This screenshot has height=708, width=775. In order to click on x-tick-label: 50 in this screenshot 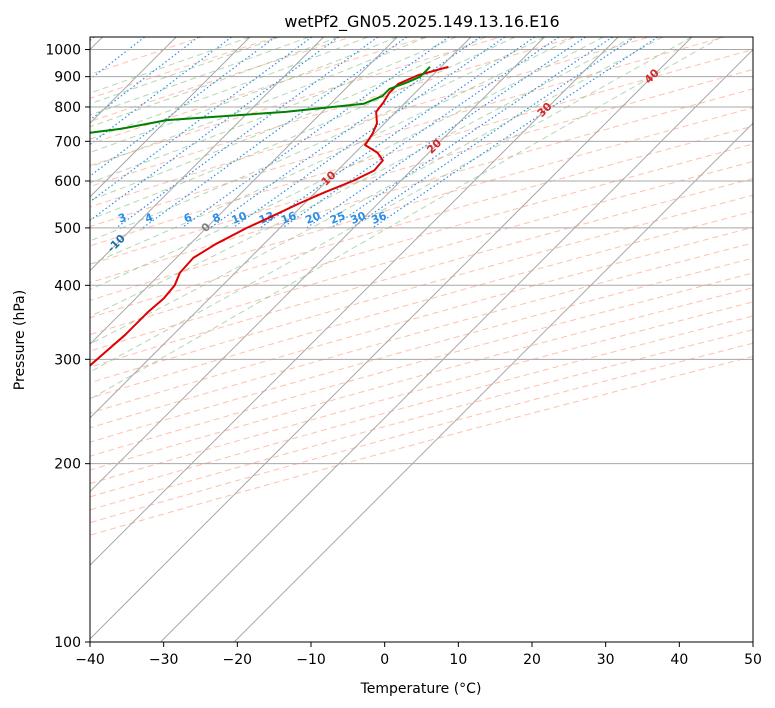, I will do `click(753, 660)`.